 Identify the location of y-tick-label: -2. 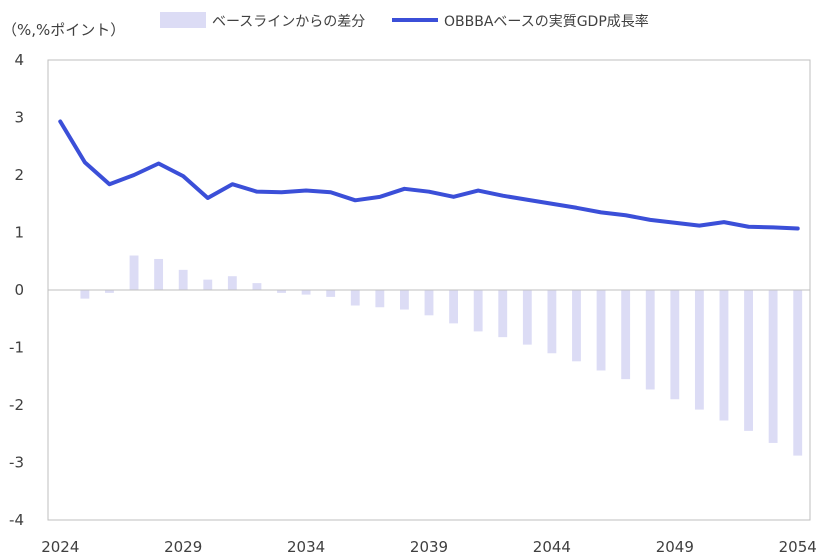
(16, 405).